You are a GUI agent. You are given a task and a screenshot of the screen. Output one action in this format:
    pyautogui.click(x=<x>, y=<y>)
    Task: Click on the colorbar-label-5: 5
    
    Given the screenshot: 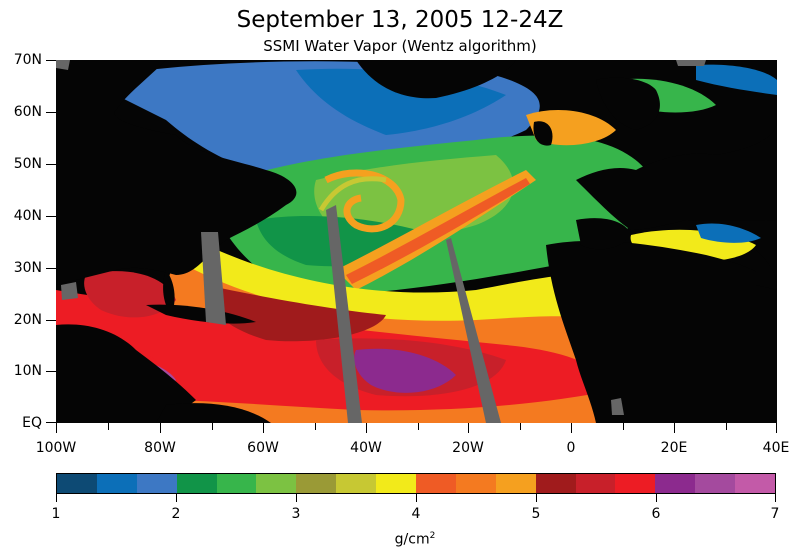 What is the action you would take?
    pyautogui.click(x=536, y=514)
    